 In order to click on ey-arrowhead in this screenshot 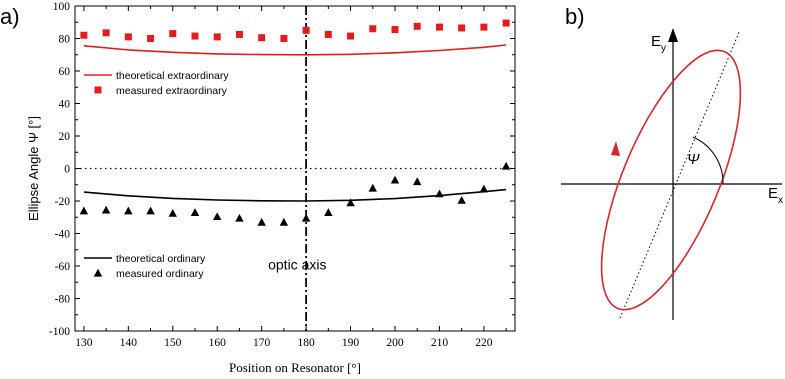, I will do `click(673, 35)`.